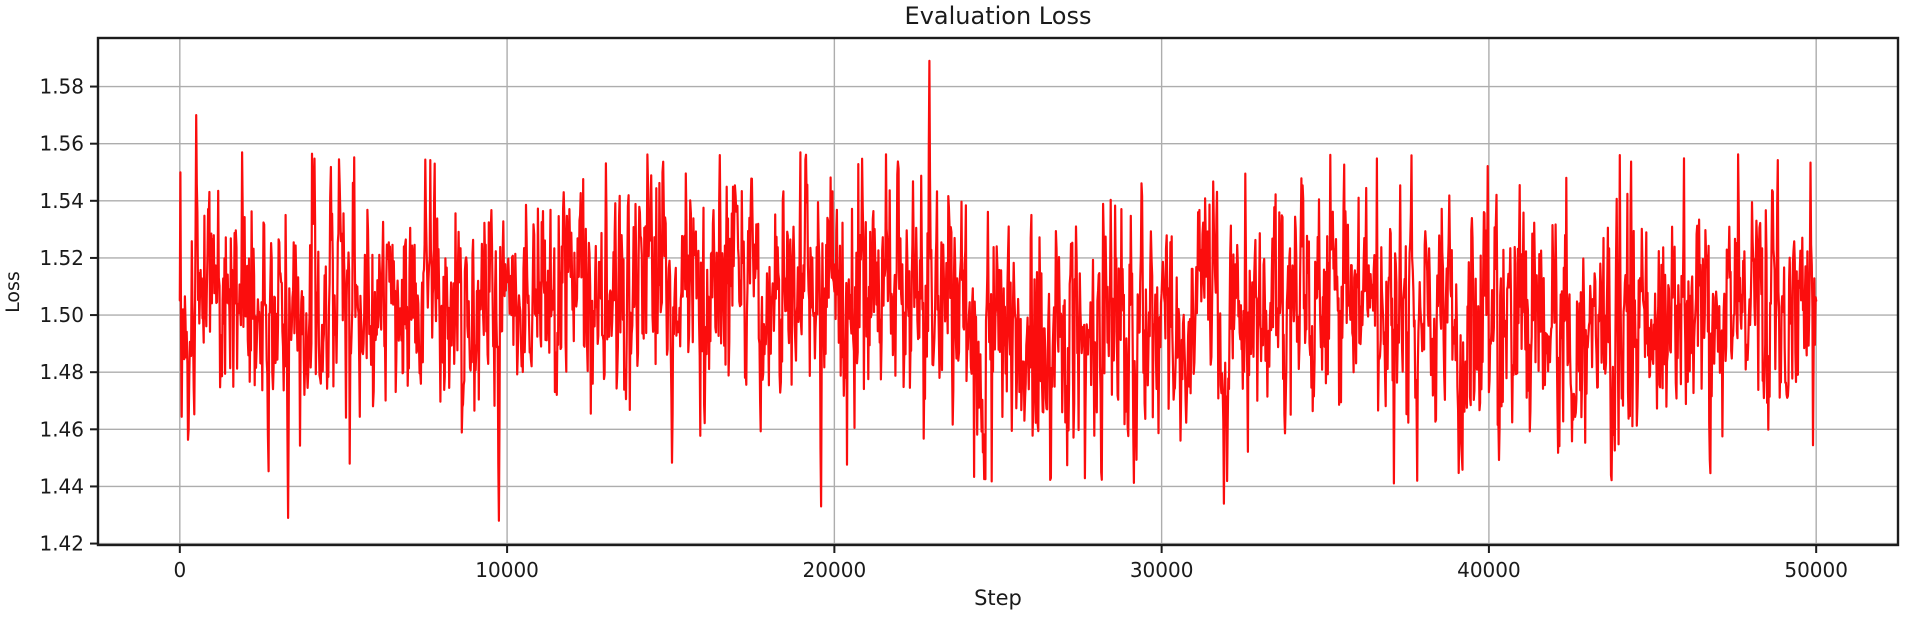 This screenshot has height=621, width=1905. I want to click on y-tick-label: 1.44, so click(61, 486).